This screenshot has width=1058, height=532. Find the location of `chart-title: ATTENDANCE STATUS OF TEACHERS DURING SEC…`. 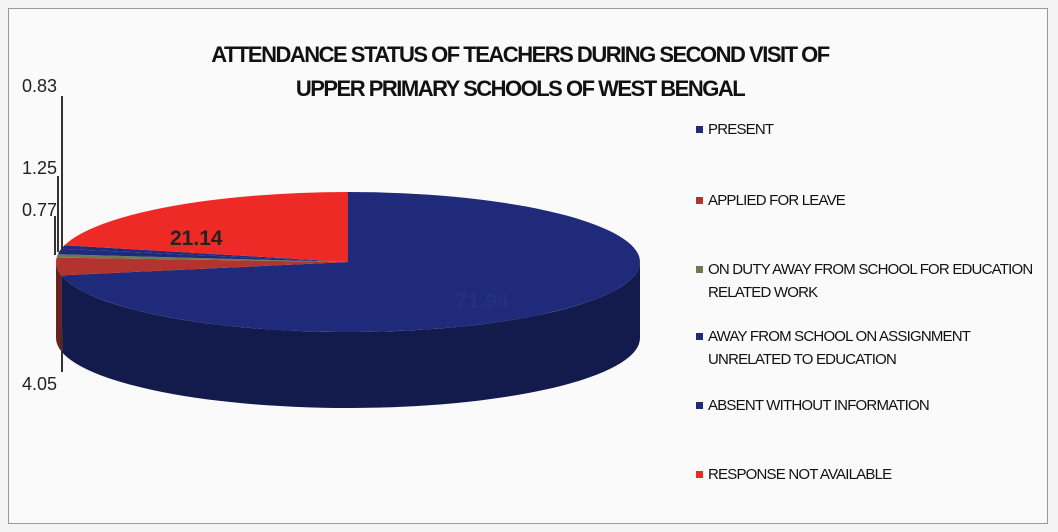

chart-title: ATTENDANCE STATUS OF TEACHERS DURING SEC… is located at coordinates (520, 72).